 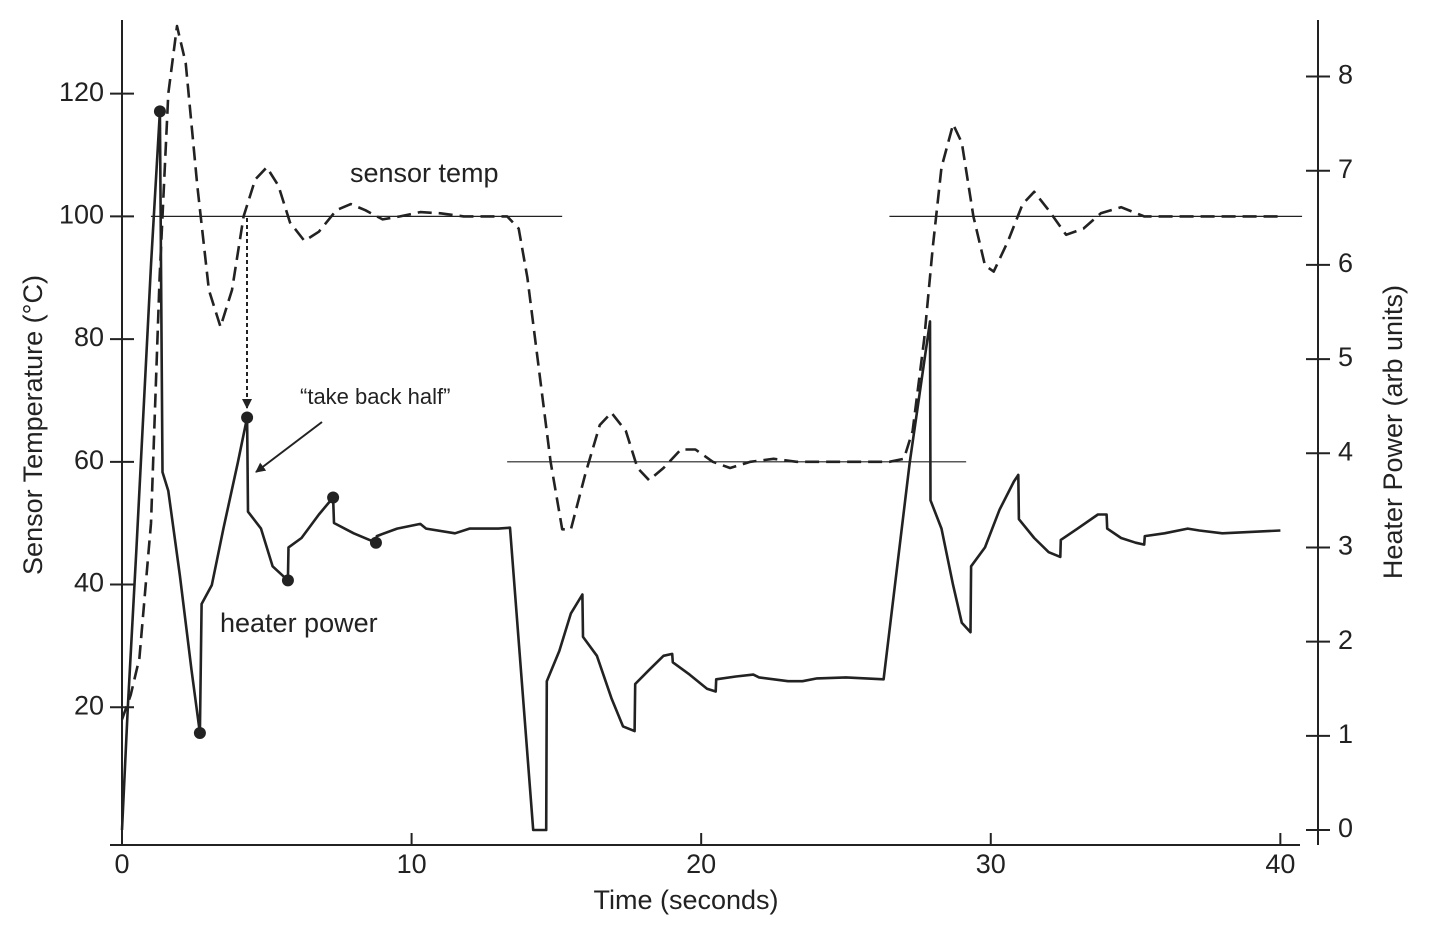 I want to click on y2-tick-label: 2, so click(x=1345, y=640).